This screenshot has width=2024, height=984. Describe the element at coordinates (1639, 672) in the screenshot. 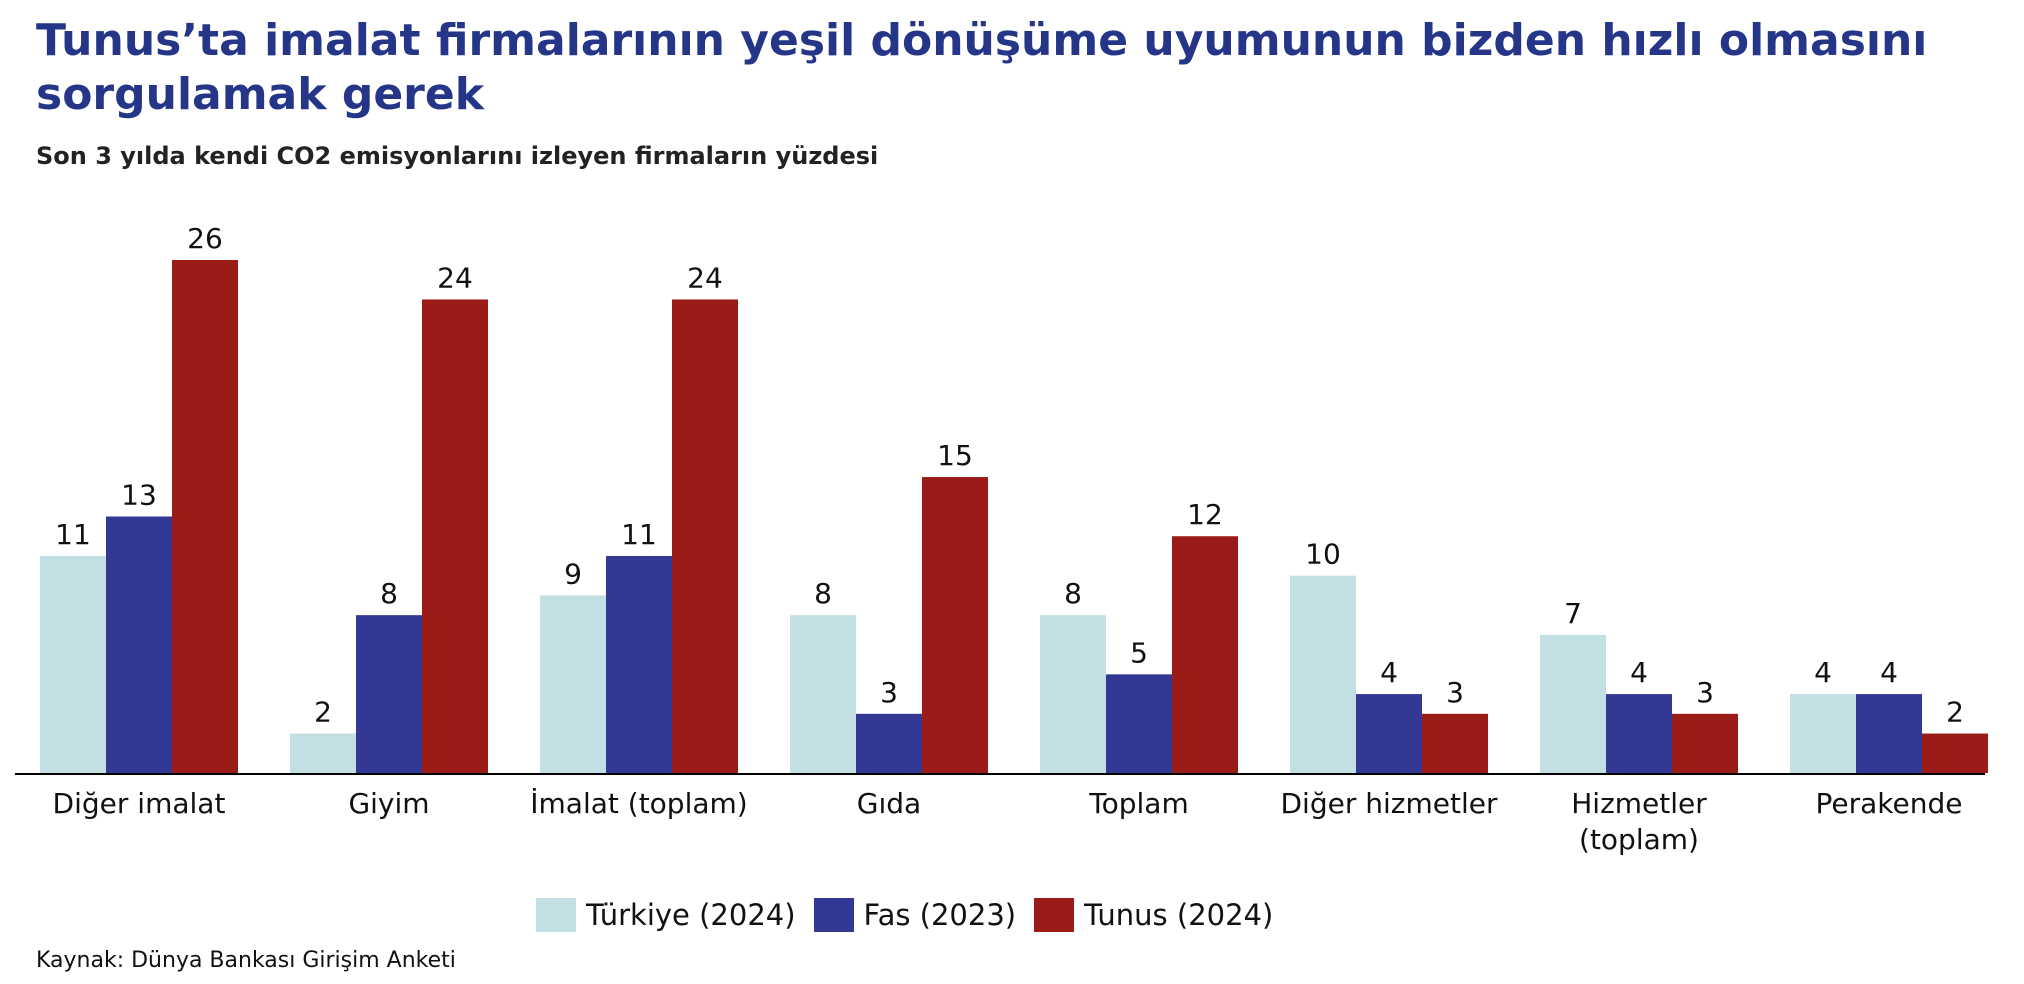

I see `data-label-hizmetler-toplam-fas-2023: 4` at that location.